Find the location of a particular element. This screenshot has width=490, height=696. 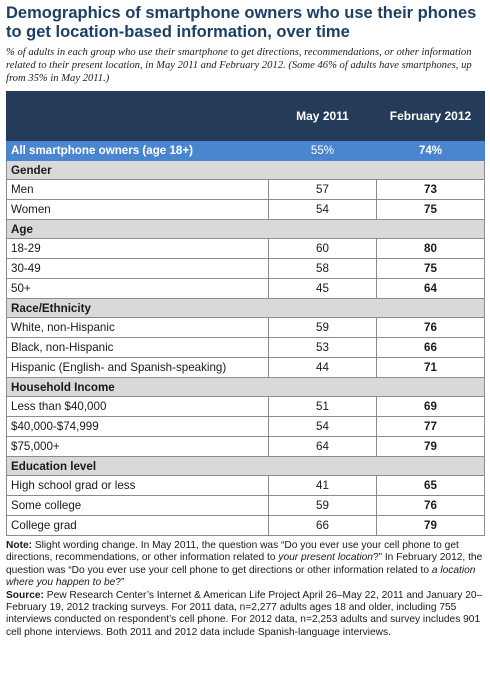

table-row: White, non-Hispanic 59 76 is located at coordinates (245, 327).